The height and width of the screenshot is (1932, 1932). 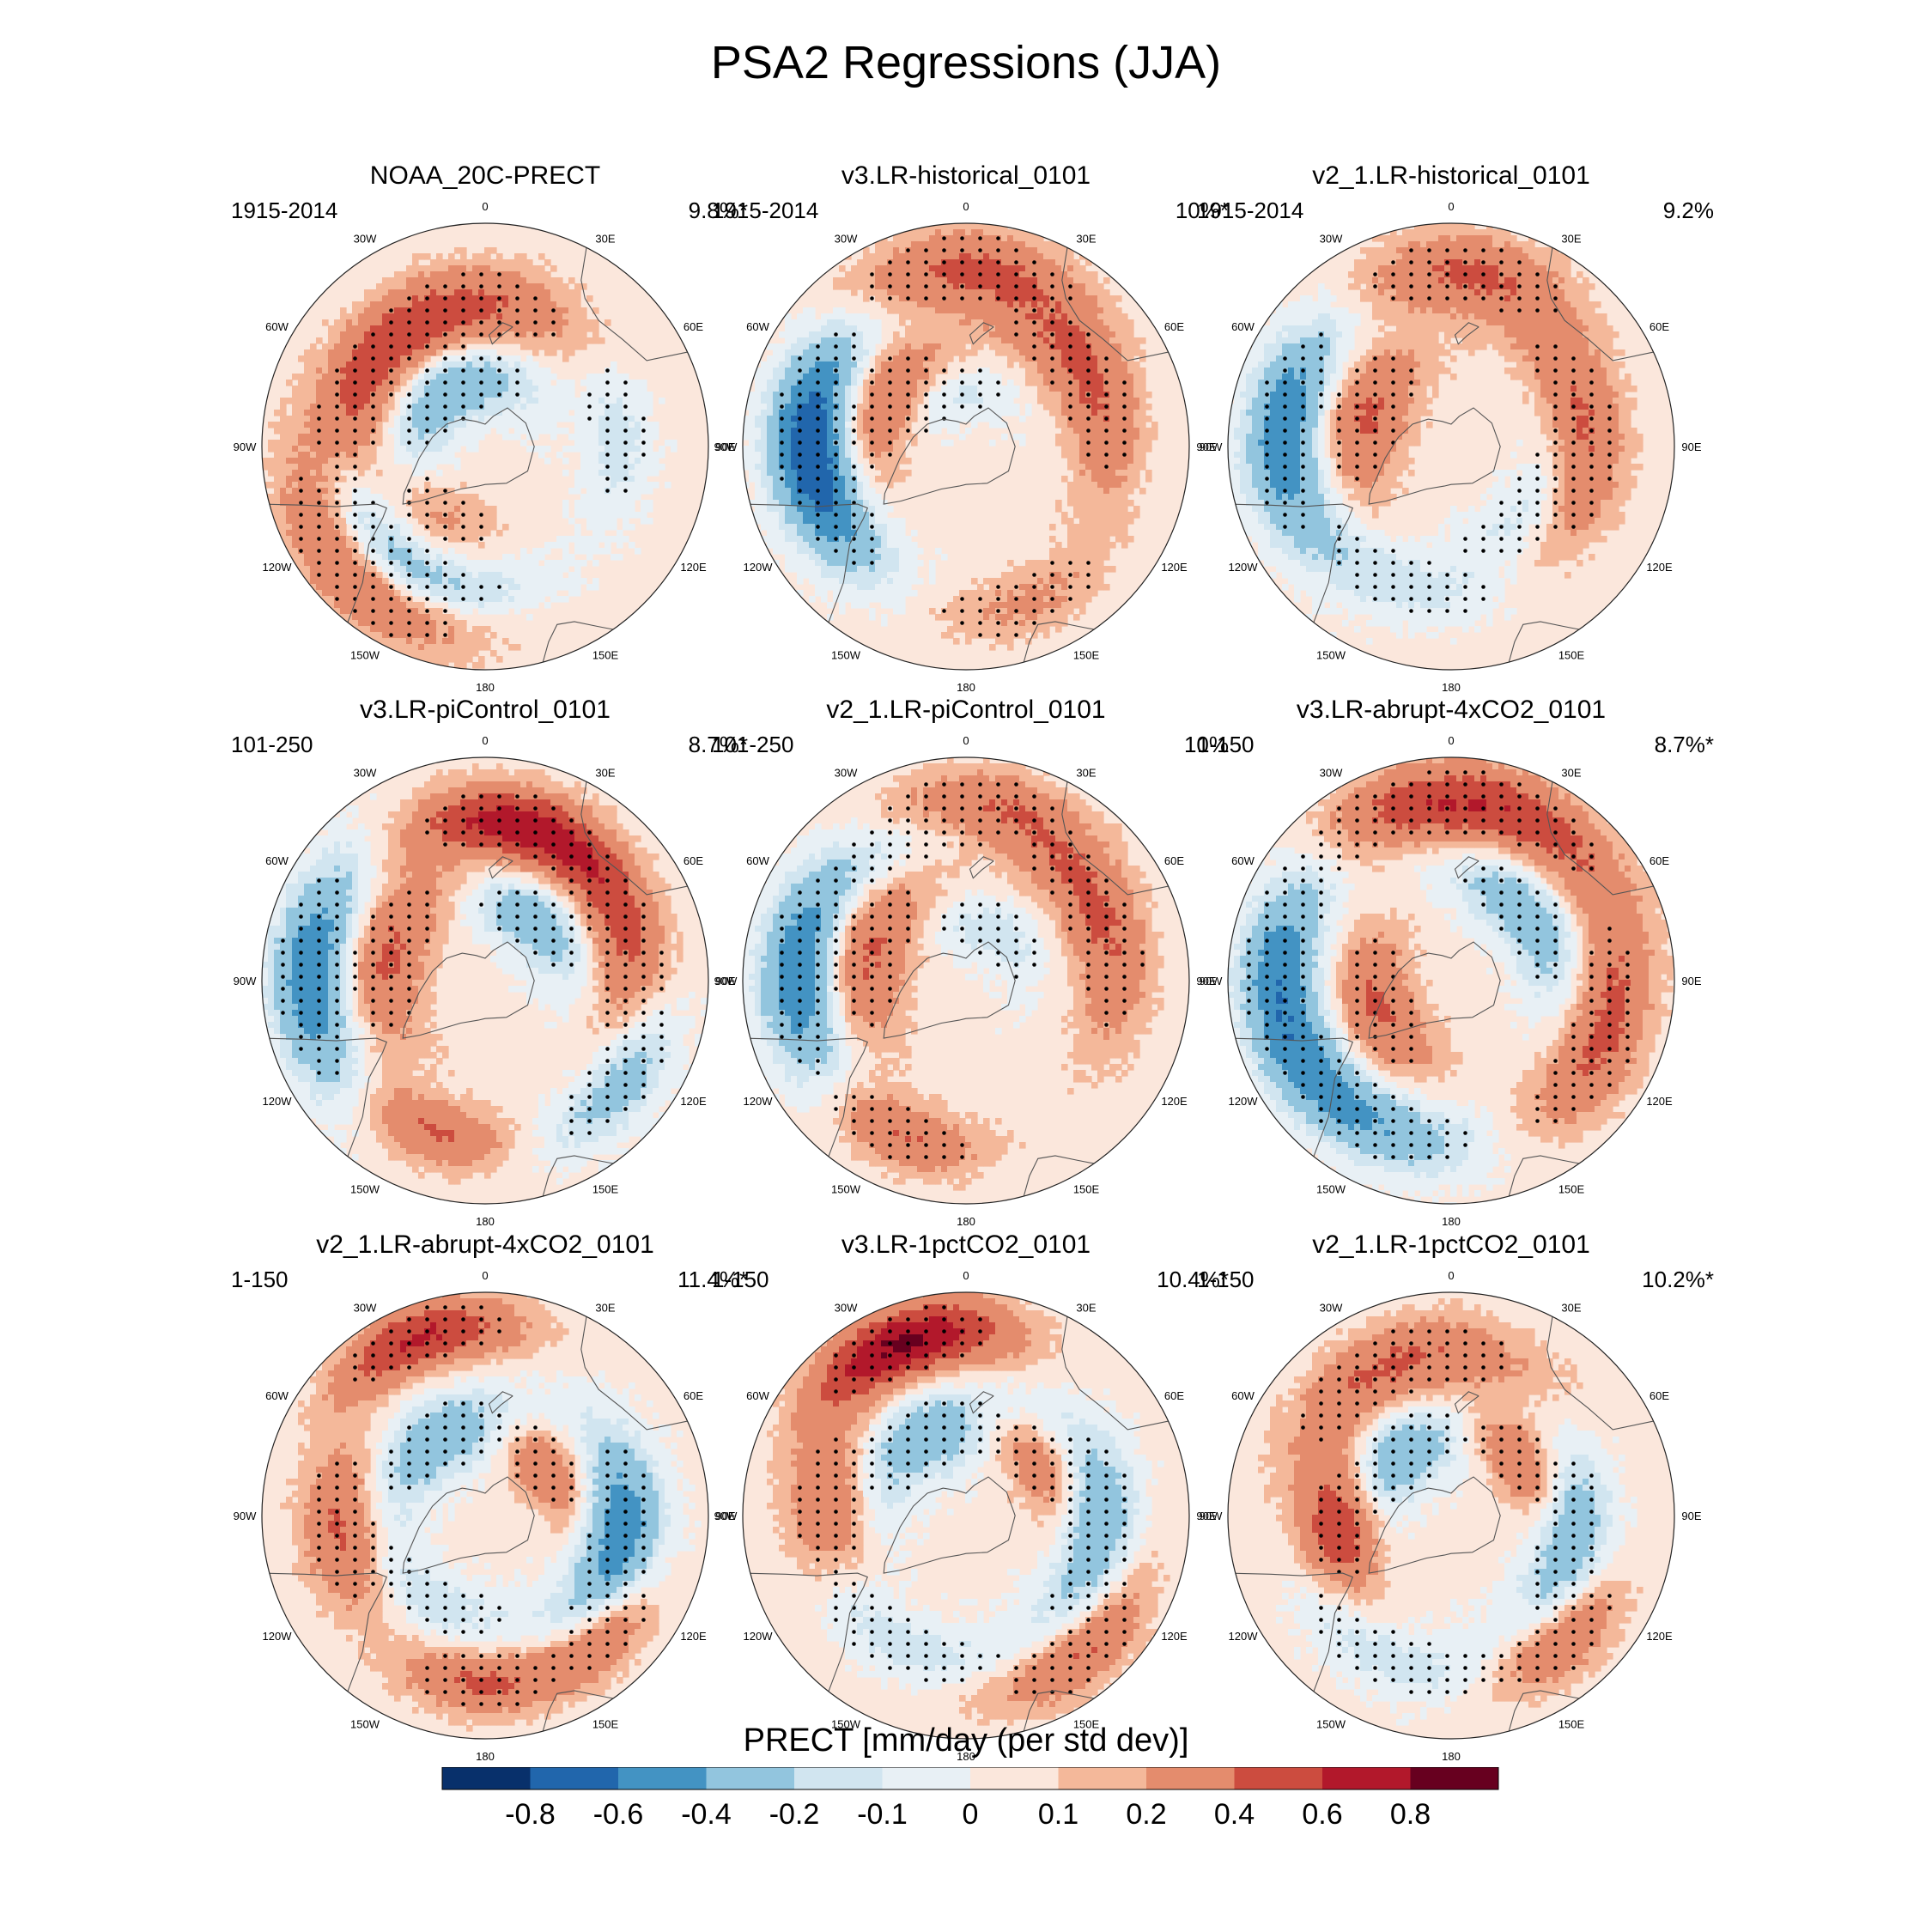 What do you see at coordinates (1411, 1814) in the screenshot?
I see `colorbar-tick-label: 0.8` at bounding box center [1411, 1814].